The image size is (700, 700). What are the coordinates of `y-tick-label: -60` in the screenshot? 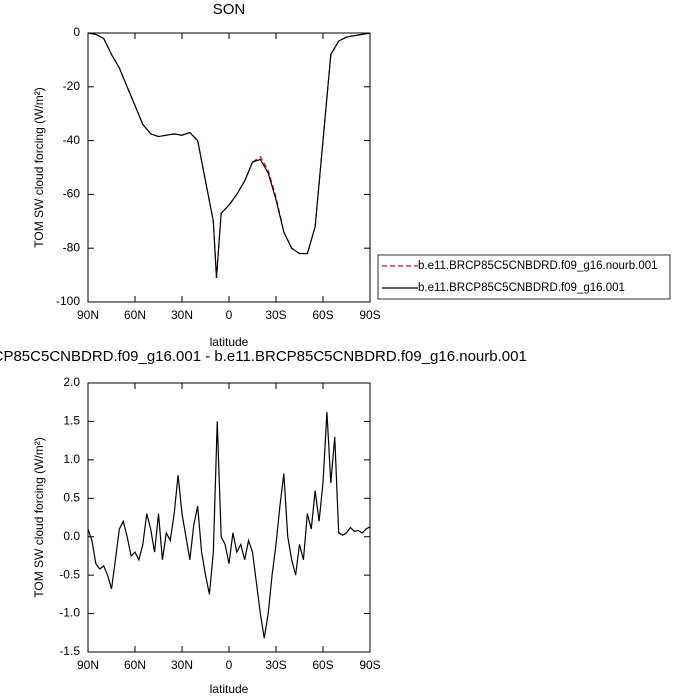 It's located at (72, 194).